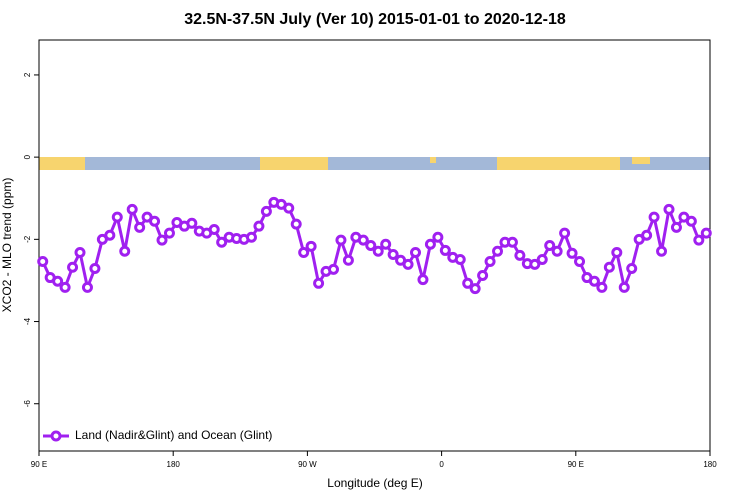  Describe the element at coordinates (374, 483) in the screenshot. I see `x-axis-label: Longitude (deg E)` at that location.